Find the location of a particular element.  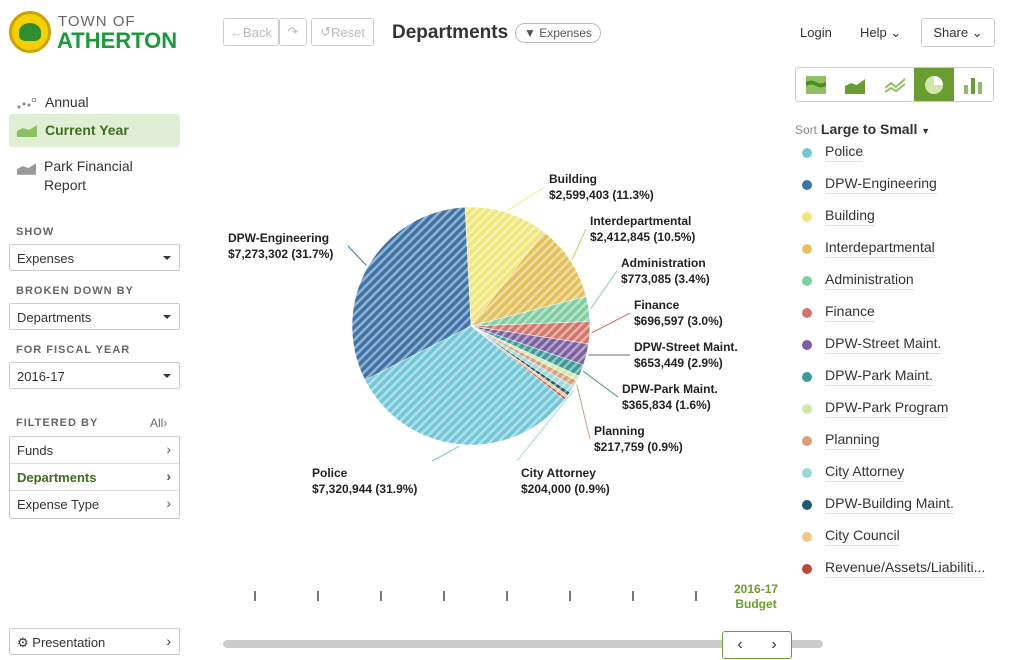

view-bar is located at coordinates (973, 84).